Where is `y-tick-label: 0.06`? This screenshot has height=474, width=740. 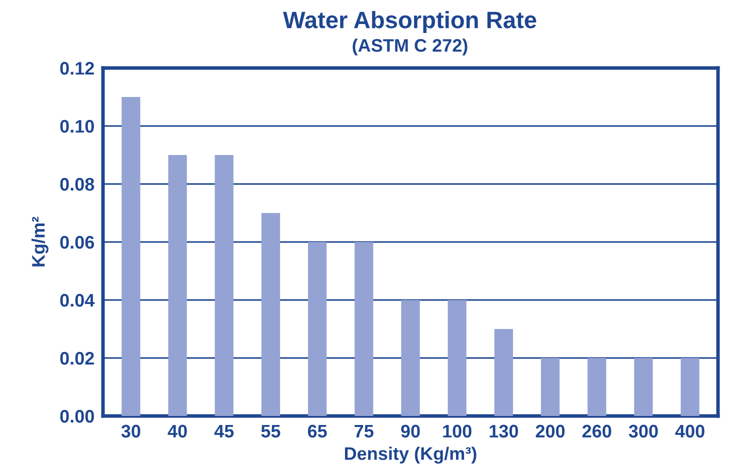
y-tick-label: 0.06 is located at coordinates (77, 242).